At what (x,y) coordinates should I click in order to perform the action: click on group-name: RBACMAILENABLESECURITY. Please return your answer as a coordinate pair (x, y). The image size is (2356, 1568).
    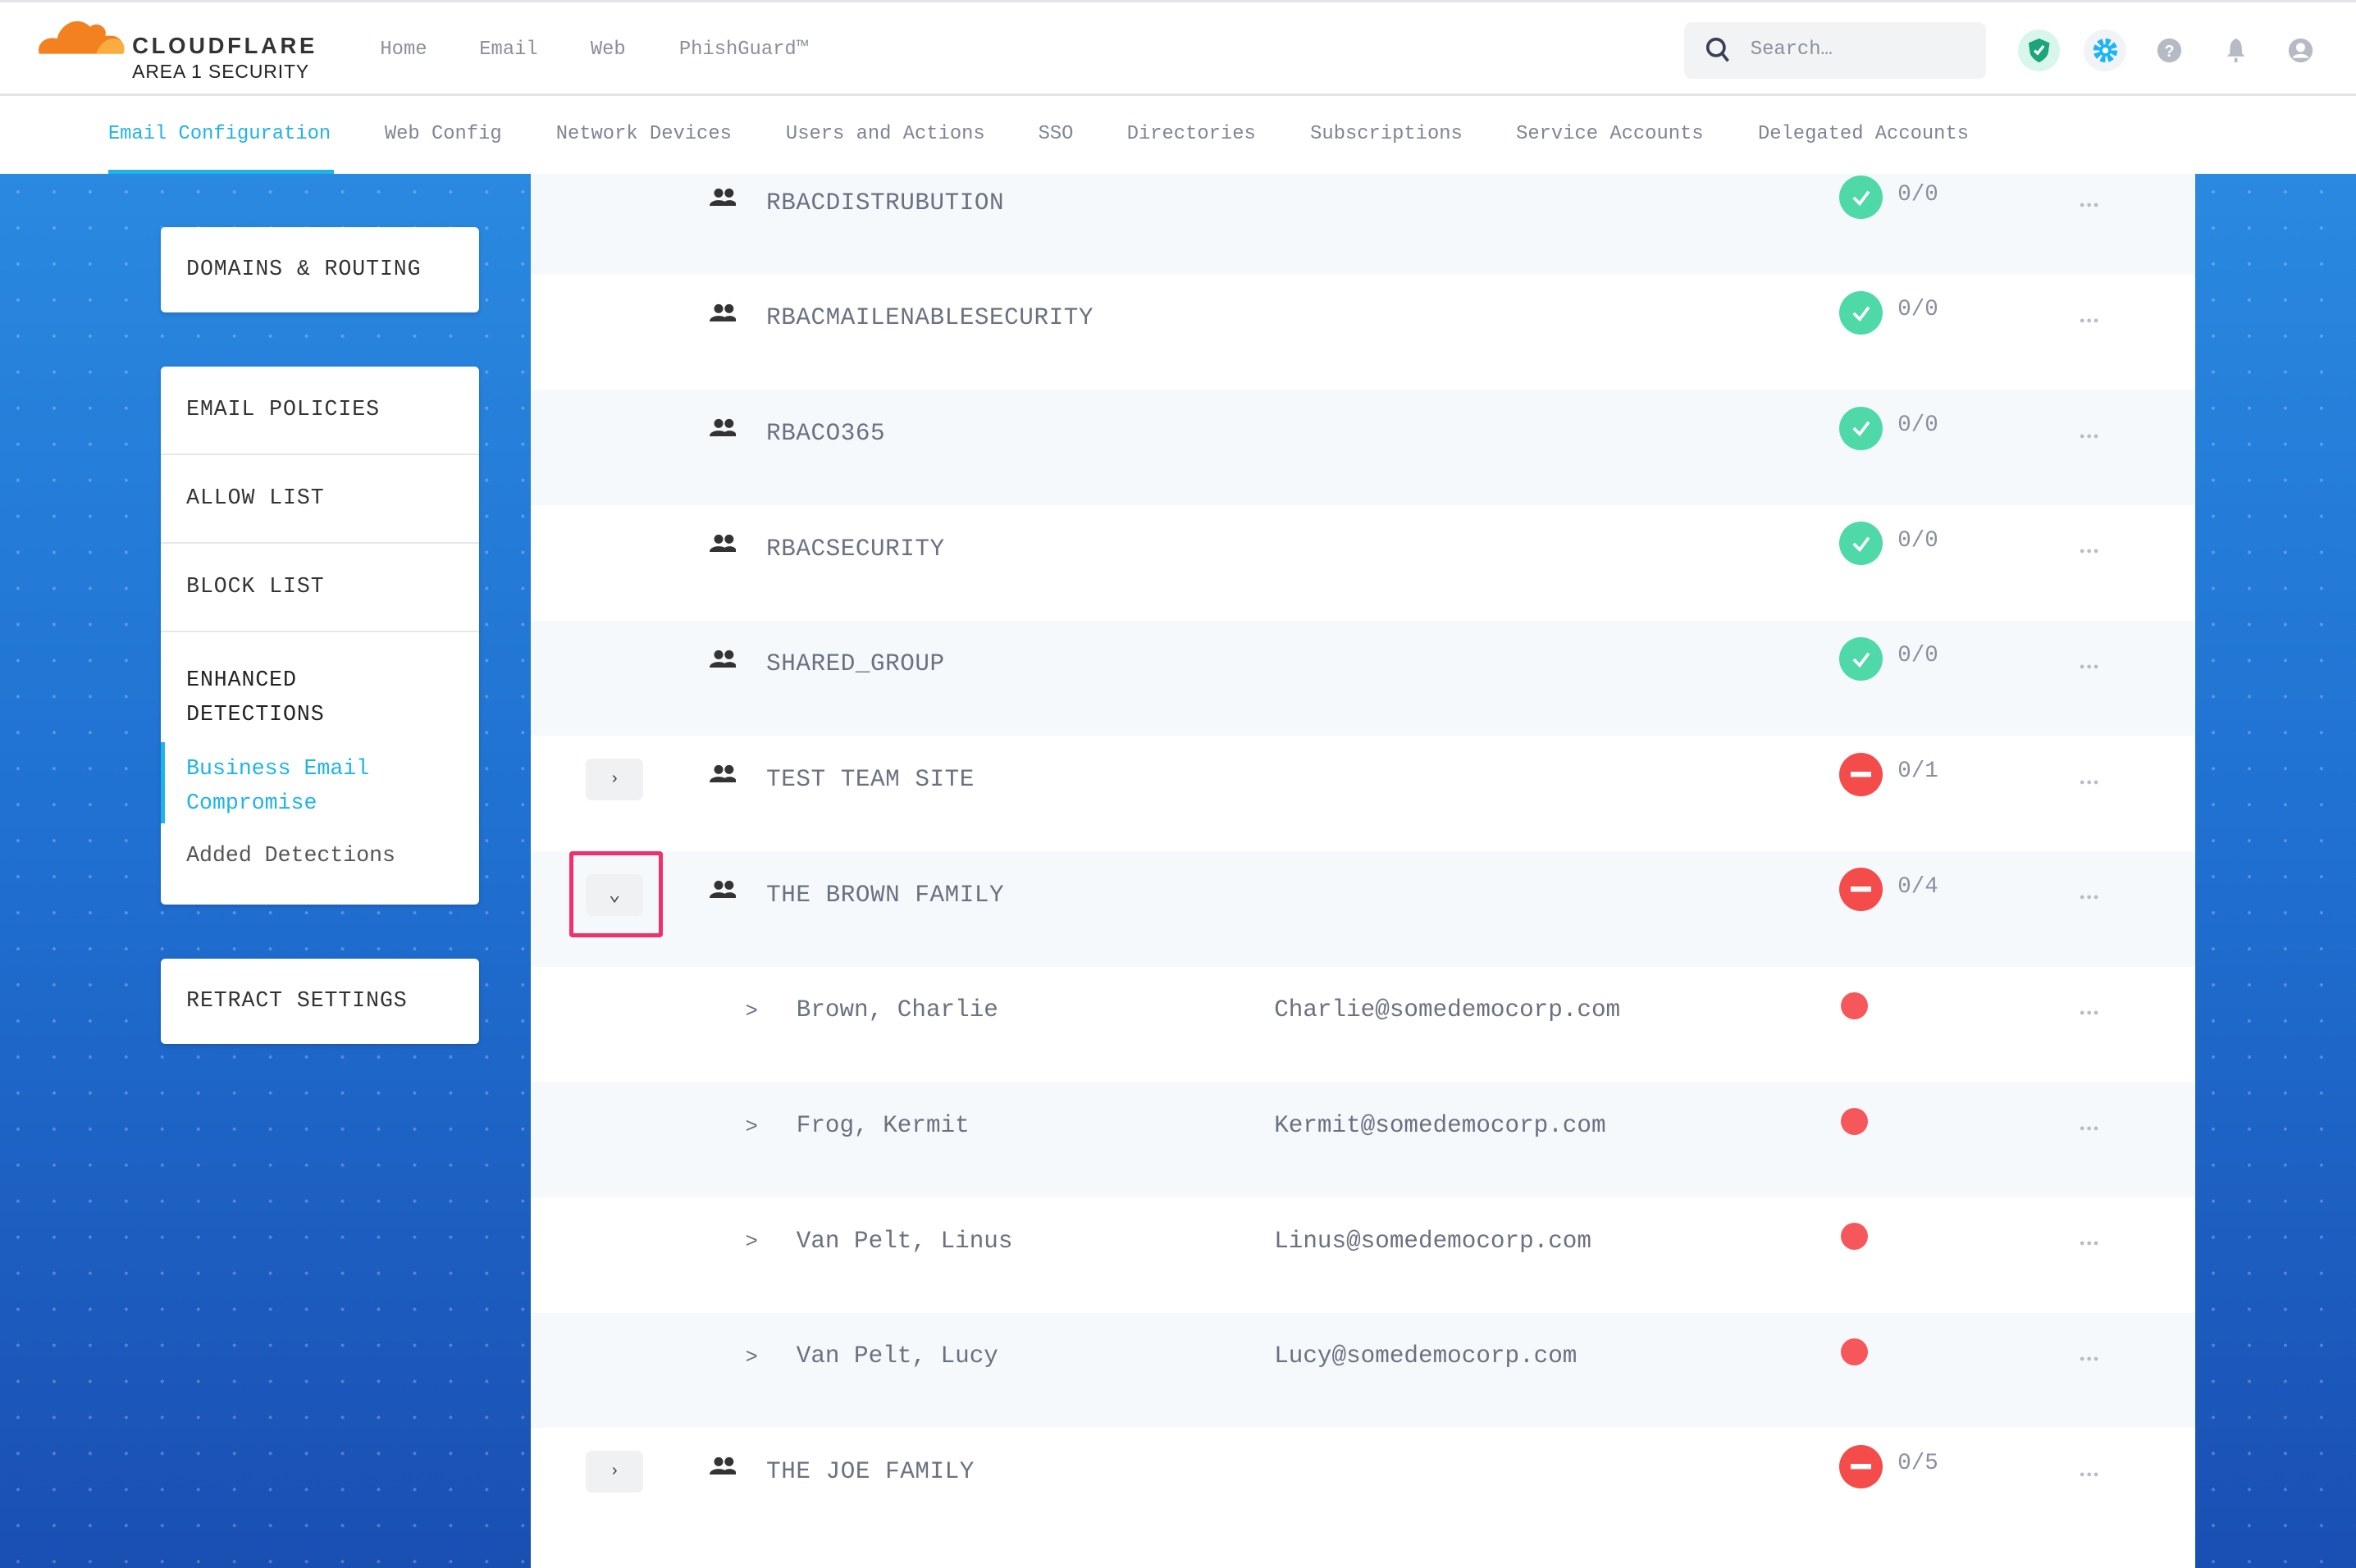
    Looking at the image, I should click on (930, 318).